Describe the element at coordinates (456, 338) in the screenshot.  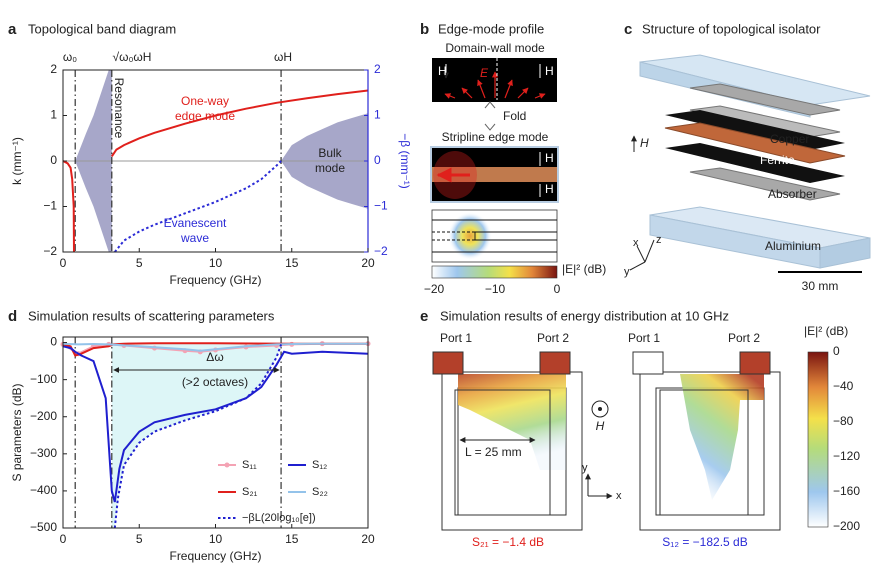
I see `port-label: Port 1` at that location.